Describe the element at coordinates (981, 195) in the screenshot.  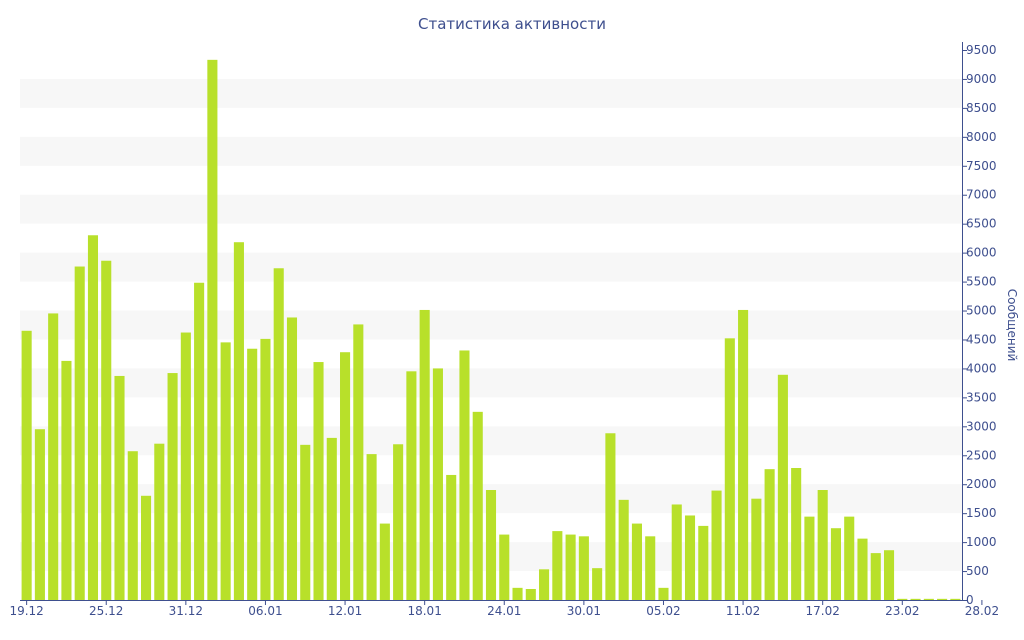
I see `y-tick-label: 7000` at that location.